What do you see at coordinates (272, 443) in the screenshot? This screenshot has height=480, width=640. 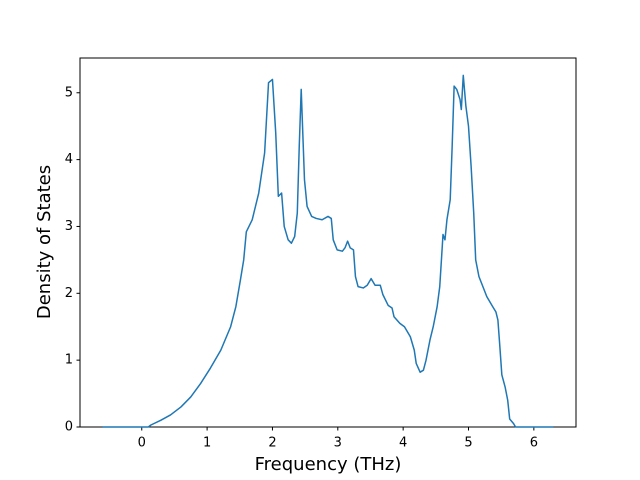 I see `x-tick-label: 2` at bounding box center [272, 443].